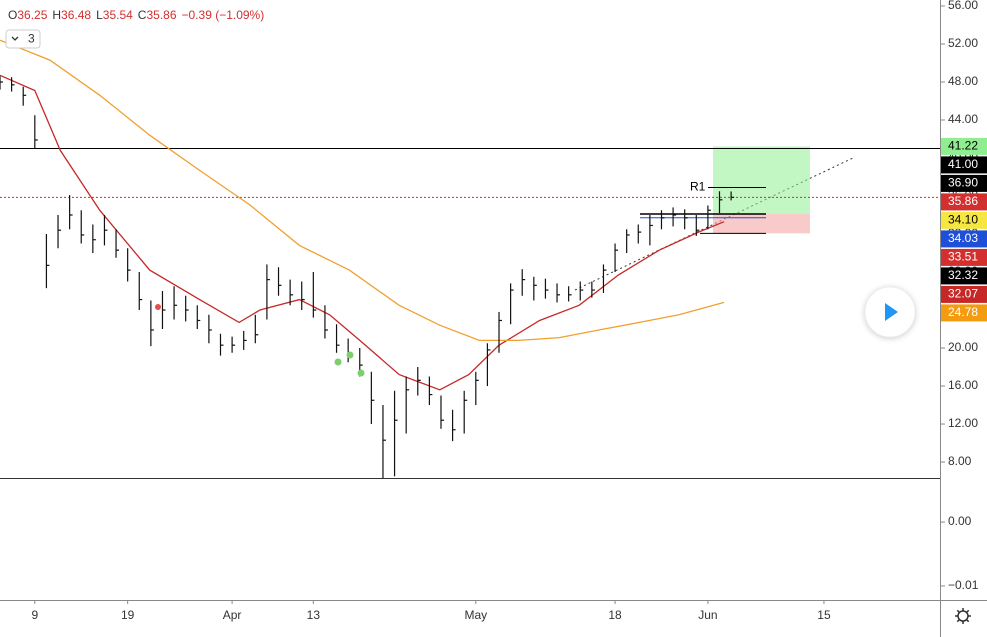 The width and height of the screenshot is (987, 637). I want to click on y-tick-label: 56.00, so click(963, 6).